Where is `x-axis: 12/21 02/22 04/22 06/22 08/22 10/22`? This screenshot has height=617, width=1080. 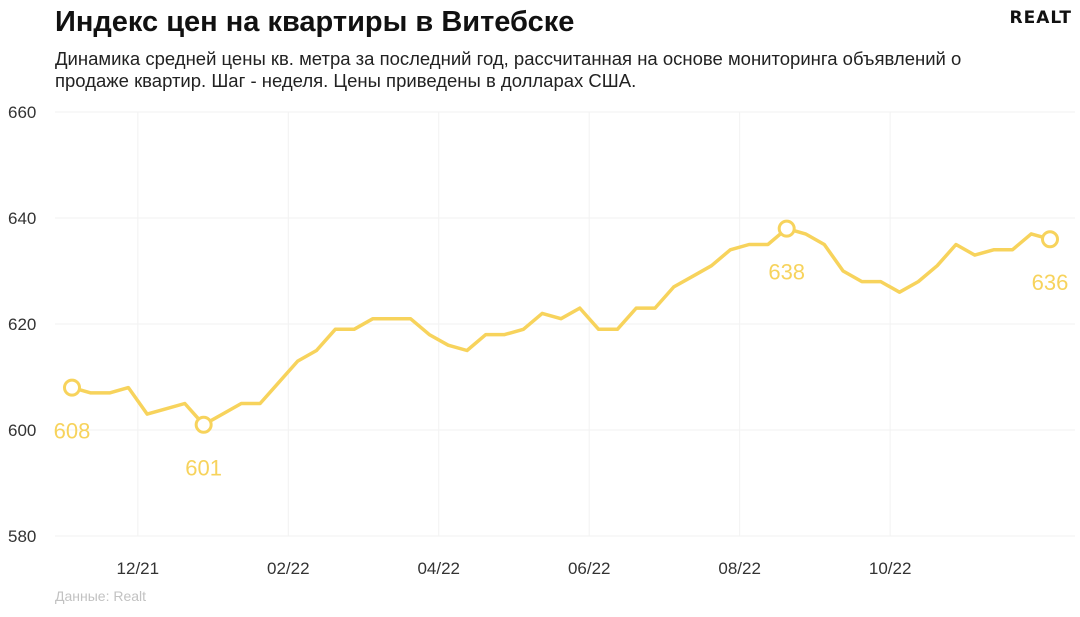
x-axis: 12/21 02/22 04/22 06/22 08/22 10/22 is located at coordinates (514, 568).